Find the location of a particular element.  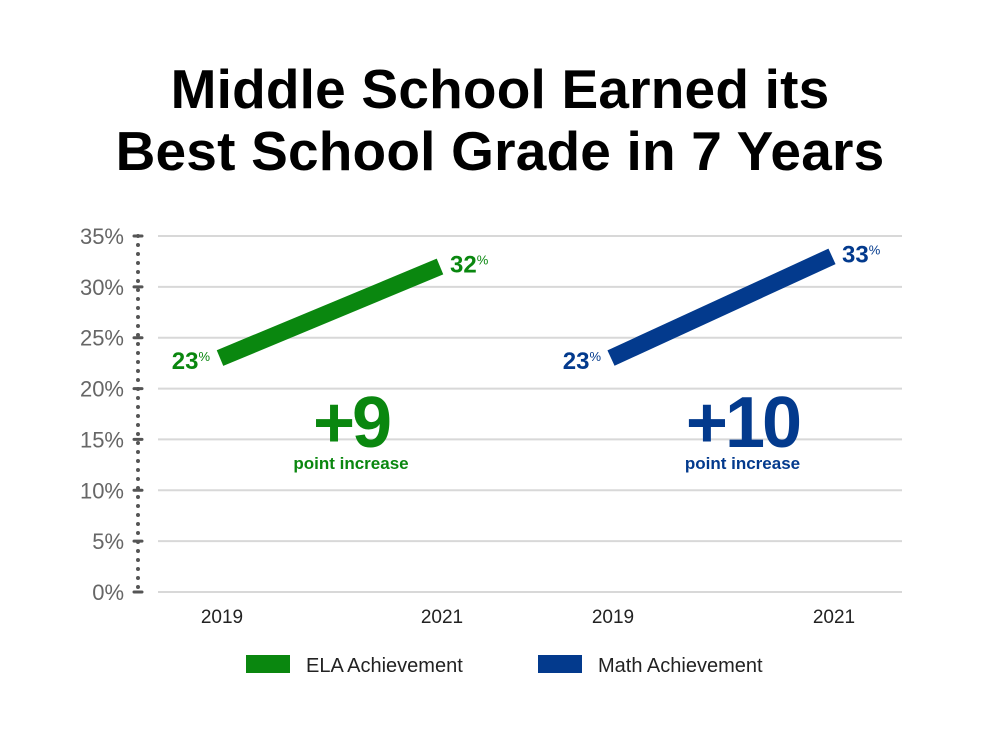

y-tick-label: 15% is located at coordinates (102, 439).